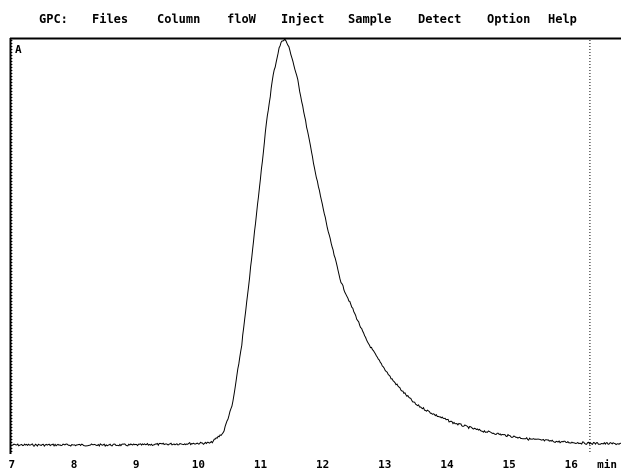 The width and height of the screenshot is (621, 471). What do you see at coordinates (12, 464) in the screenshot?
I see `x-tick-label: 7` at bounding box center [12, 464].